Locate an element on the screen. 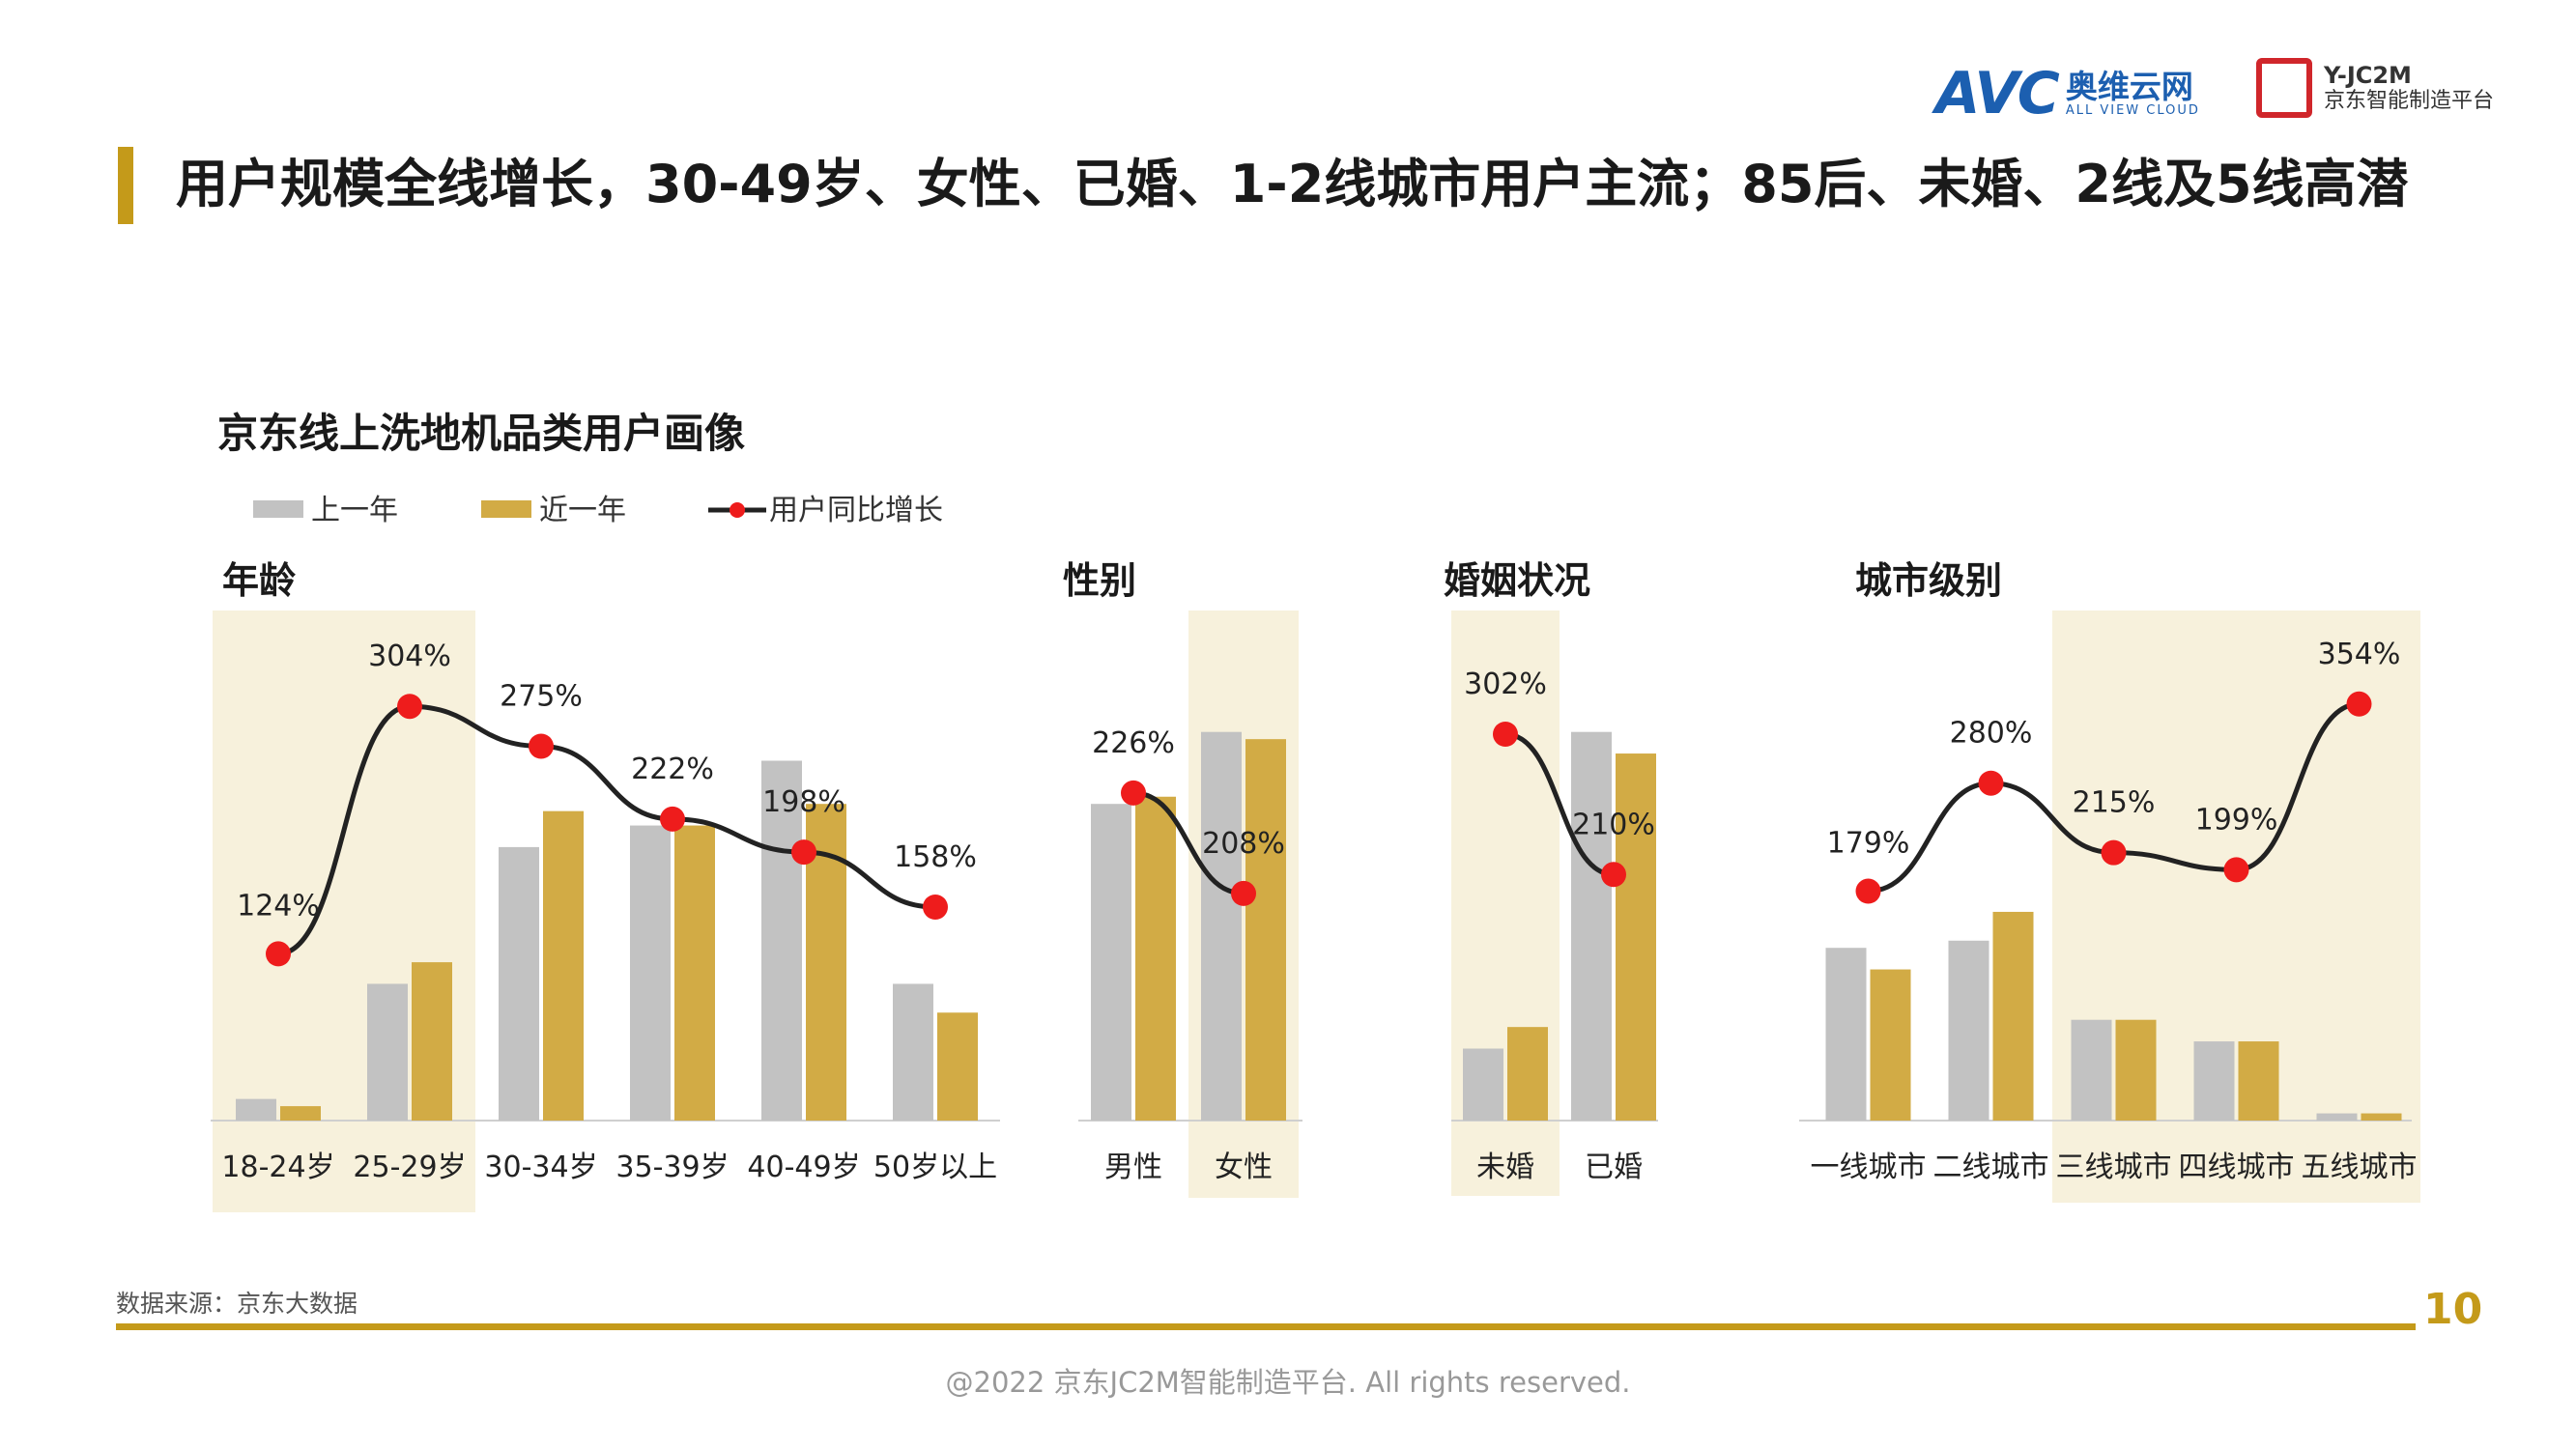  category-label: 二线城市 is located at coordinates (1991, 1167).